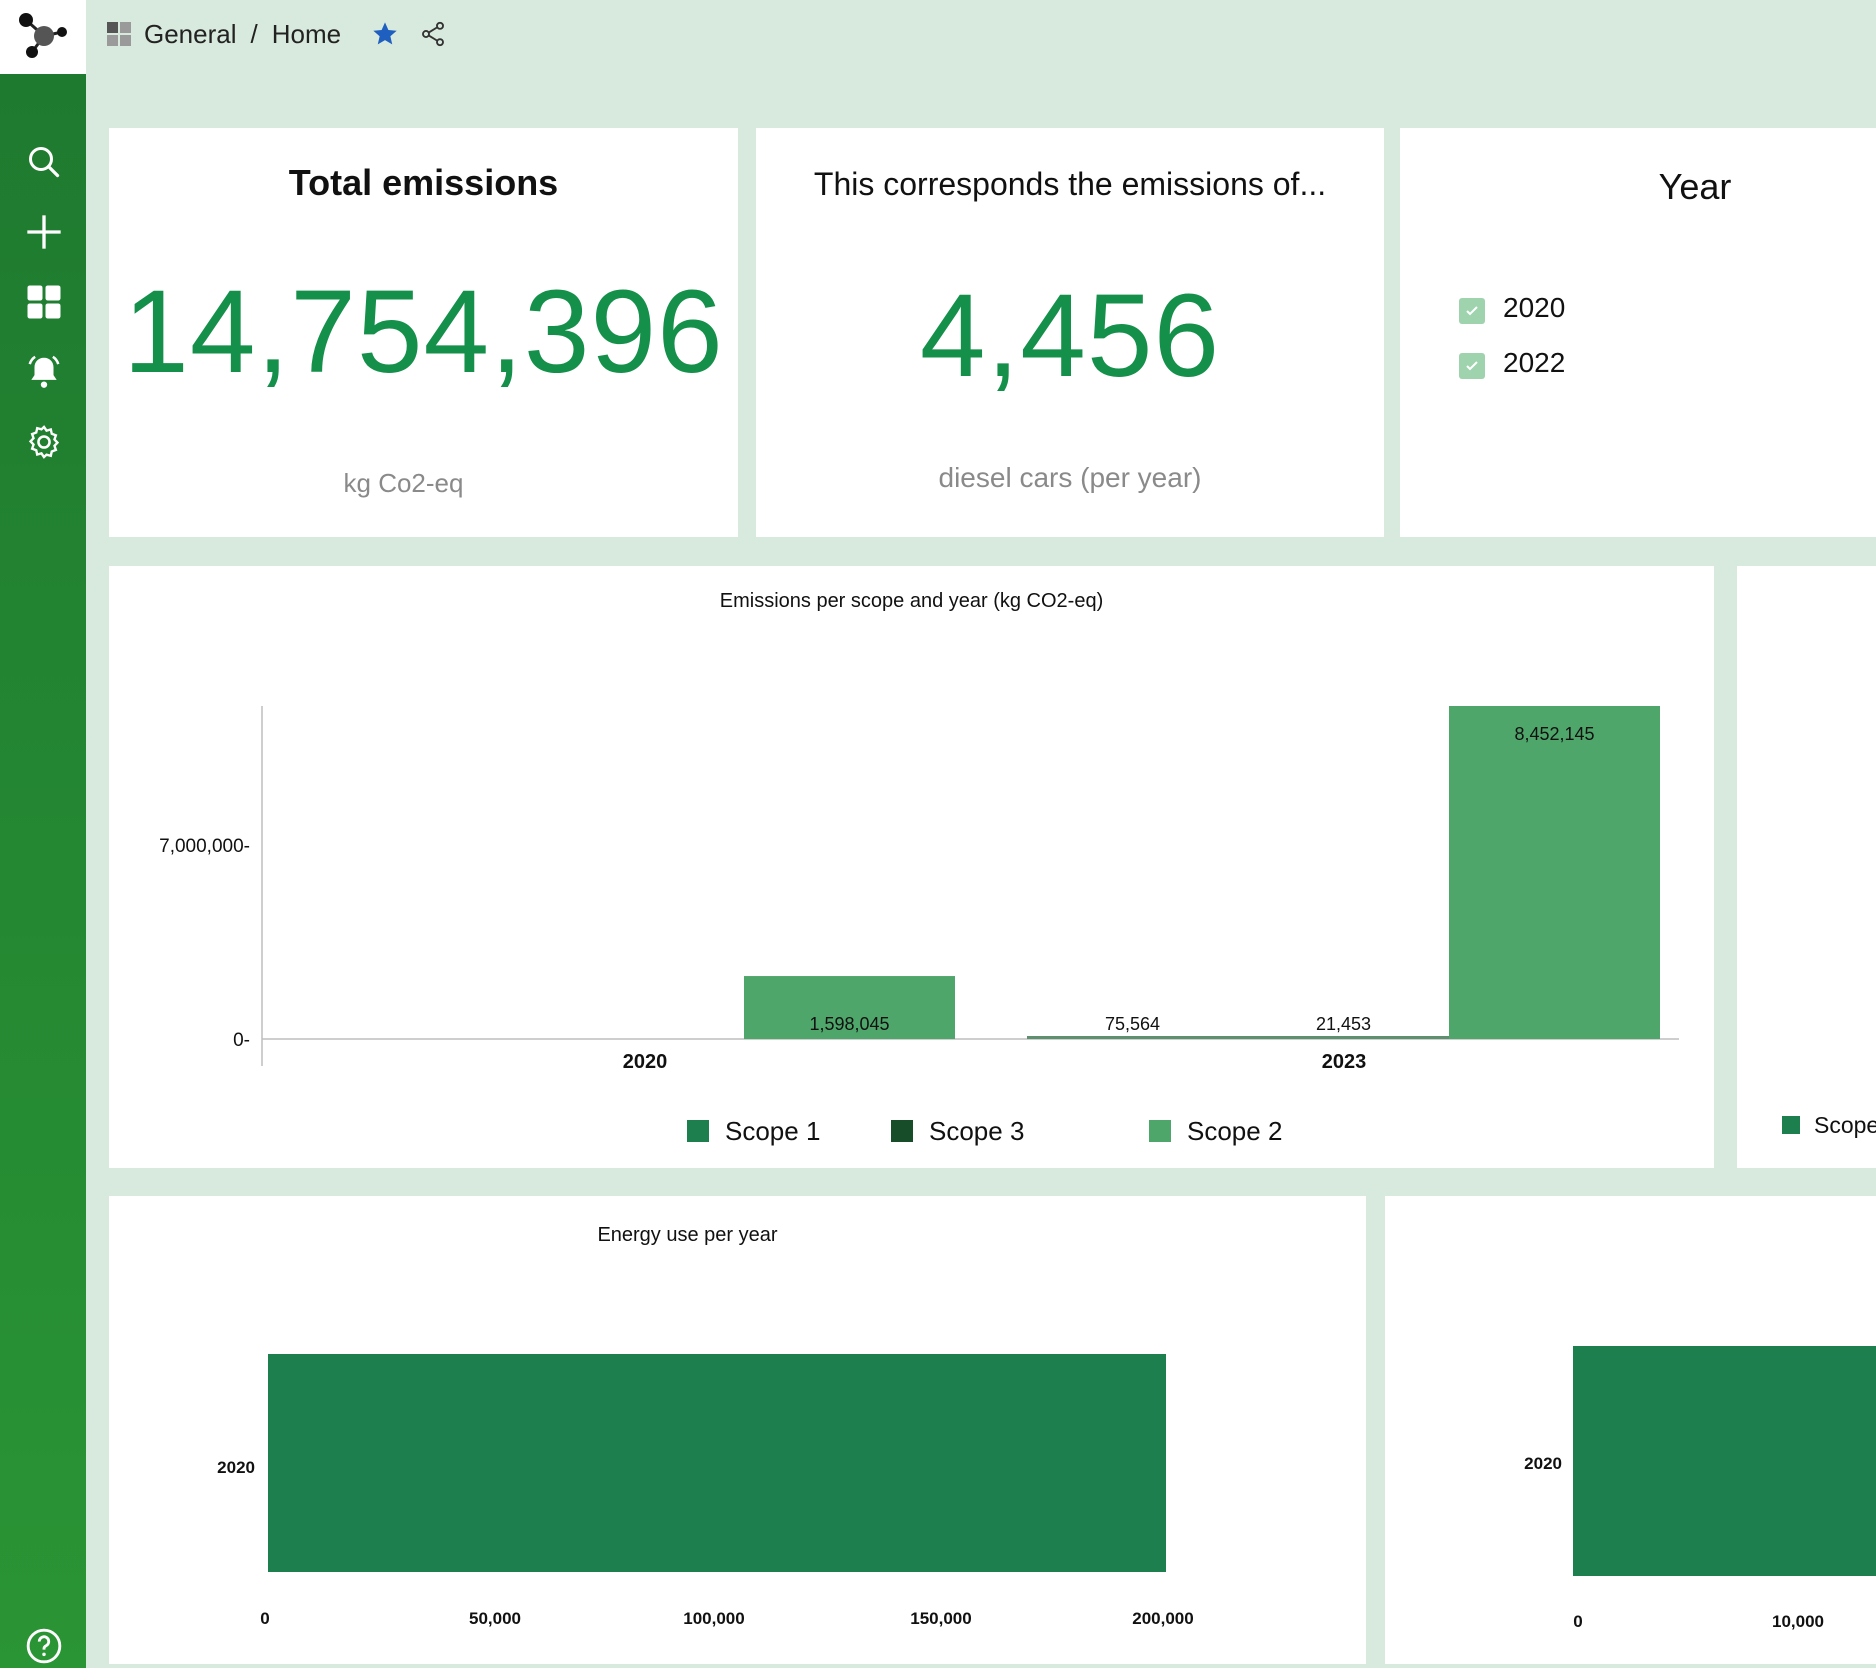 This screenshot has height=1668, width=1876. I want to click on breadcrumb-page: Home, so click(306, 33).